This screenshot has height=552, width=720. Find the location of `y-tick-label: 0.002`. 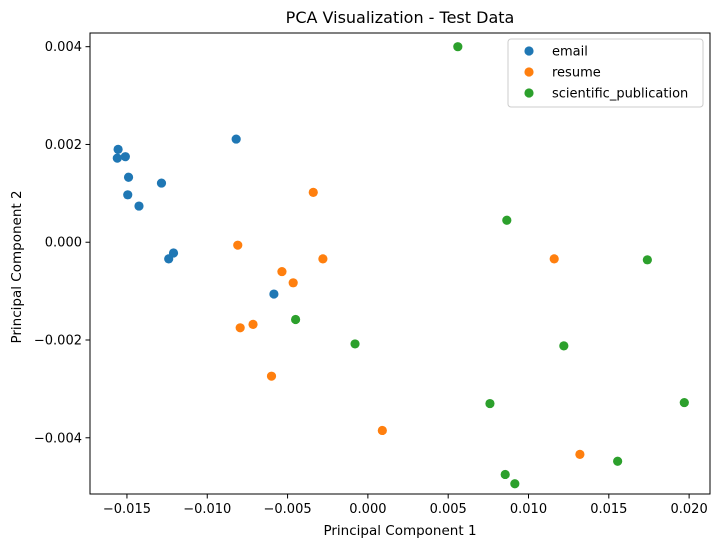

y-tick-label: 0.002 is located at coordinates (63, 145).